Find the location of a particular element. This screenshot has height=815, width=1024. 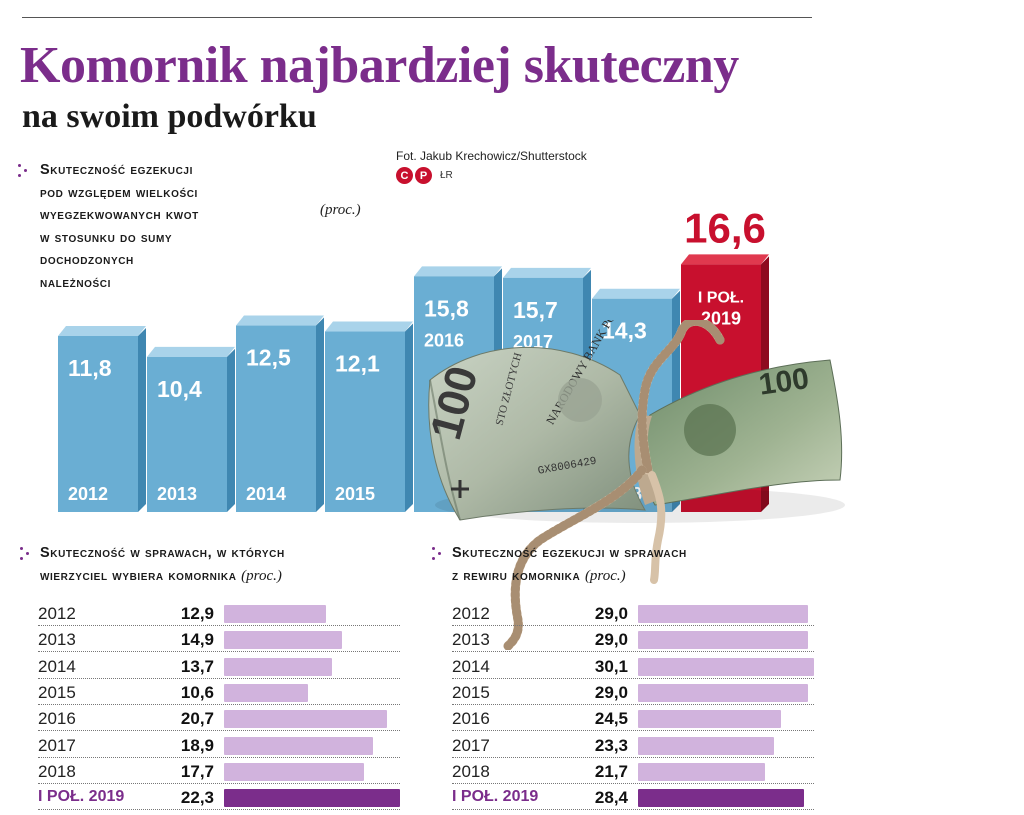

bar-value-label: 20,7 is located at coordinates (197, 719).